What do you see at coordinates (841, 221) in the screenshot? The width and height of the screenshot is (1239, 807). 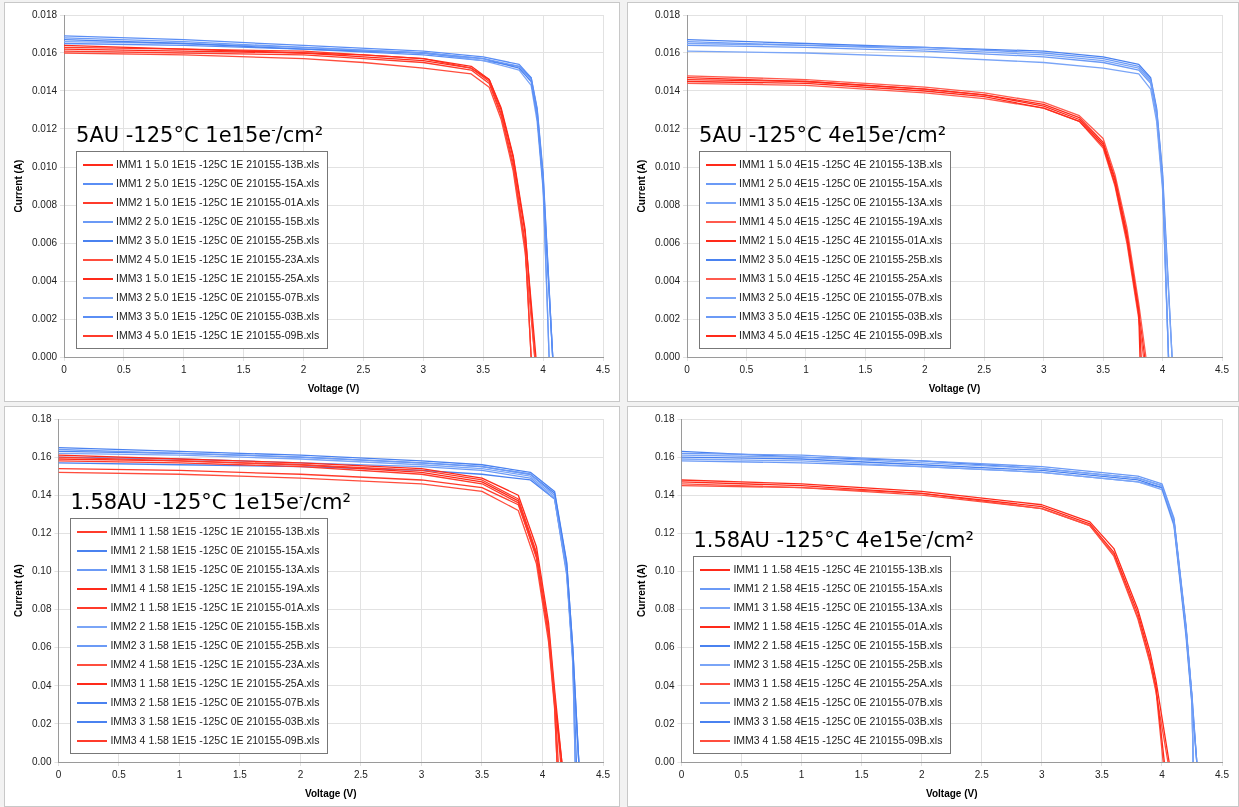 I see `legend-label: IMM1 4 5.0 4E15 -125C 4E 210155-19A.xls` at bounding box center [841, 221].